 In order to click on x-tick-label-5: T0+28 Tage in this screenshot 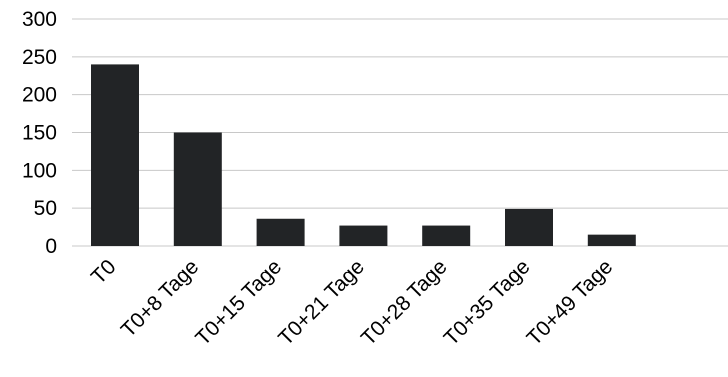, I will do `click(404, 302)`.